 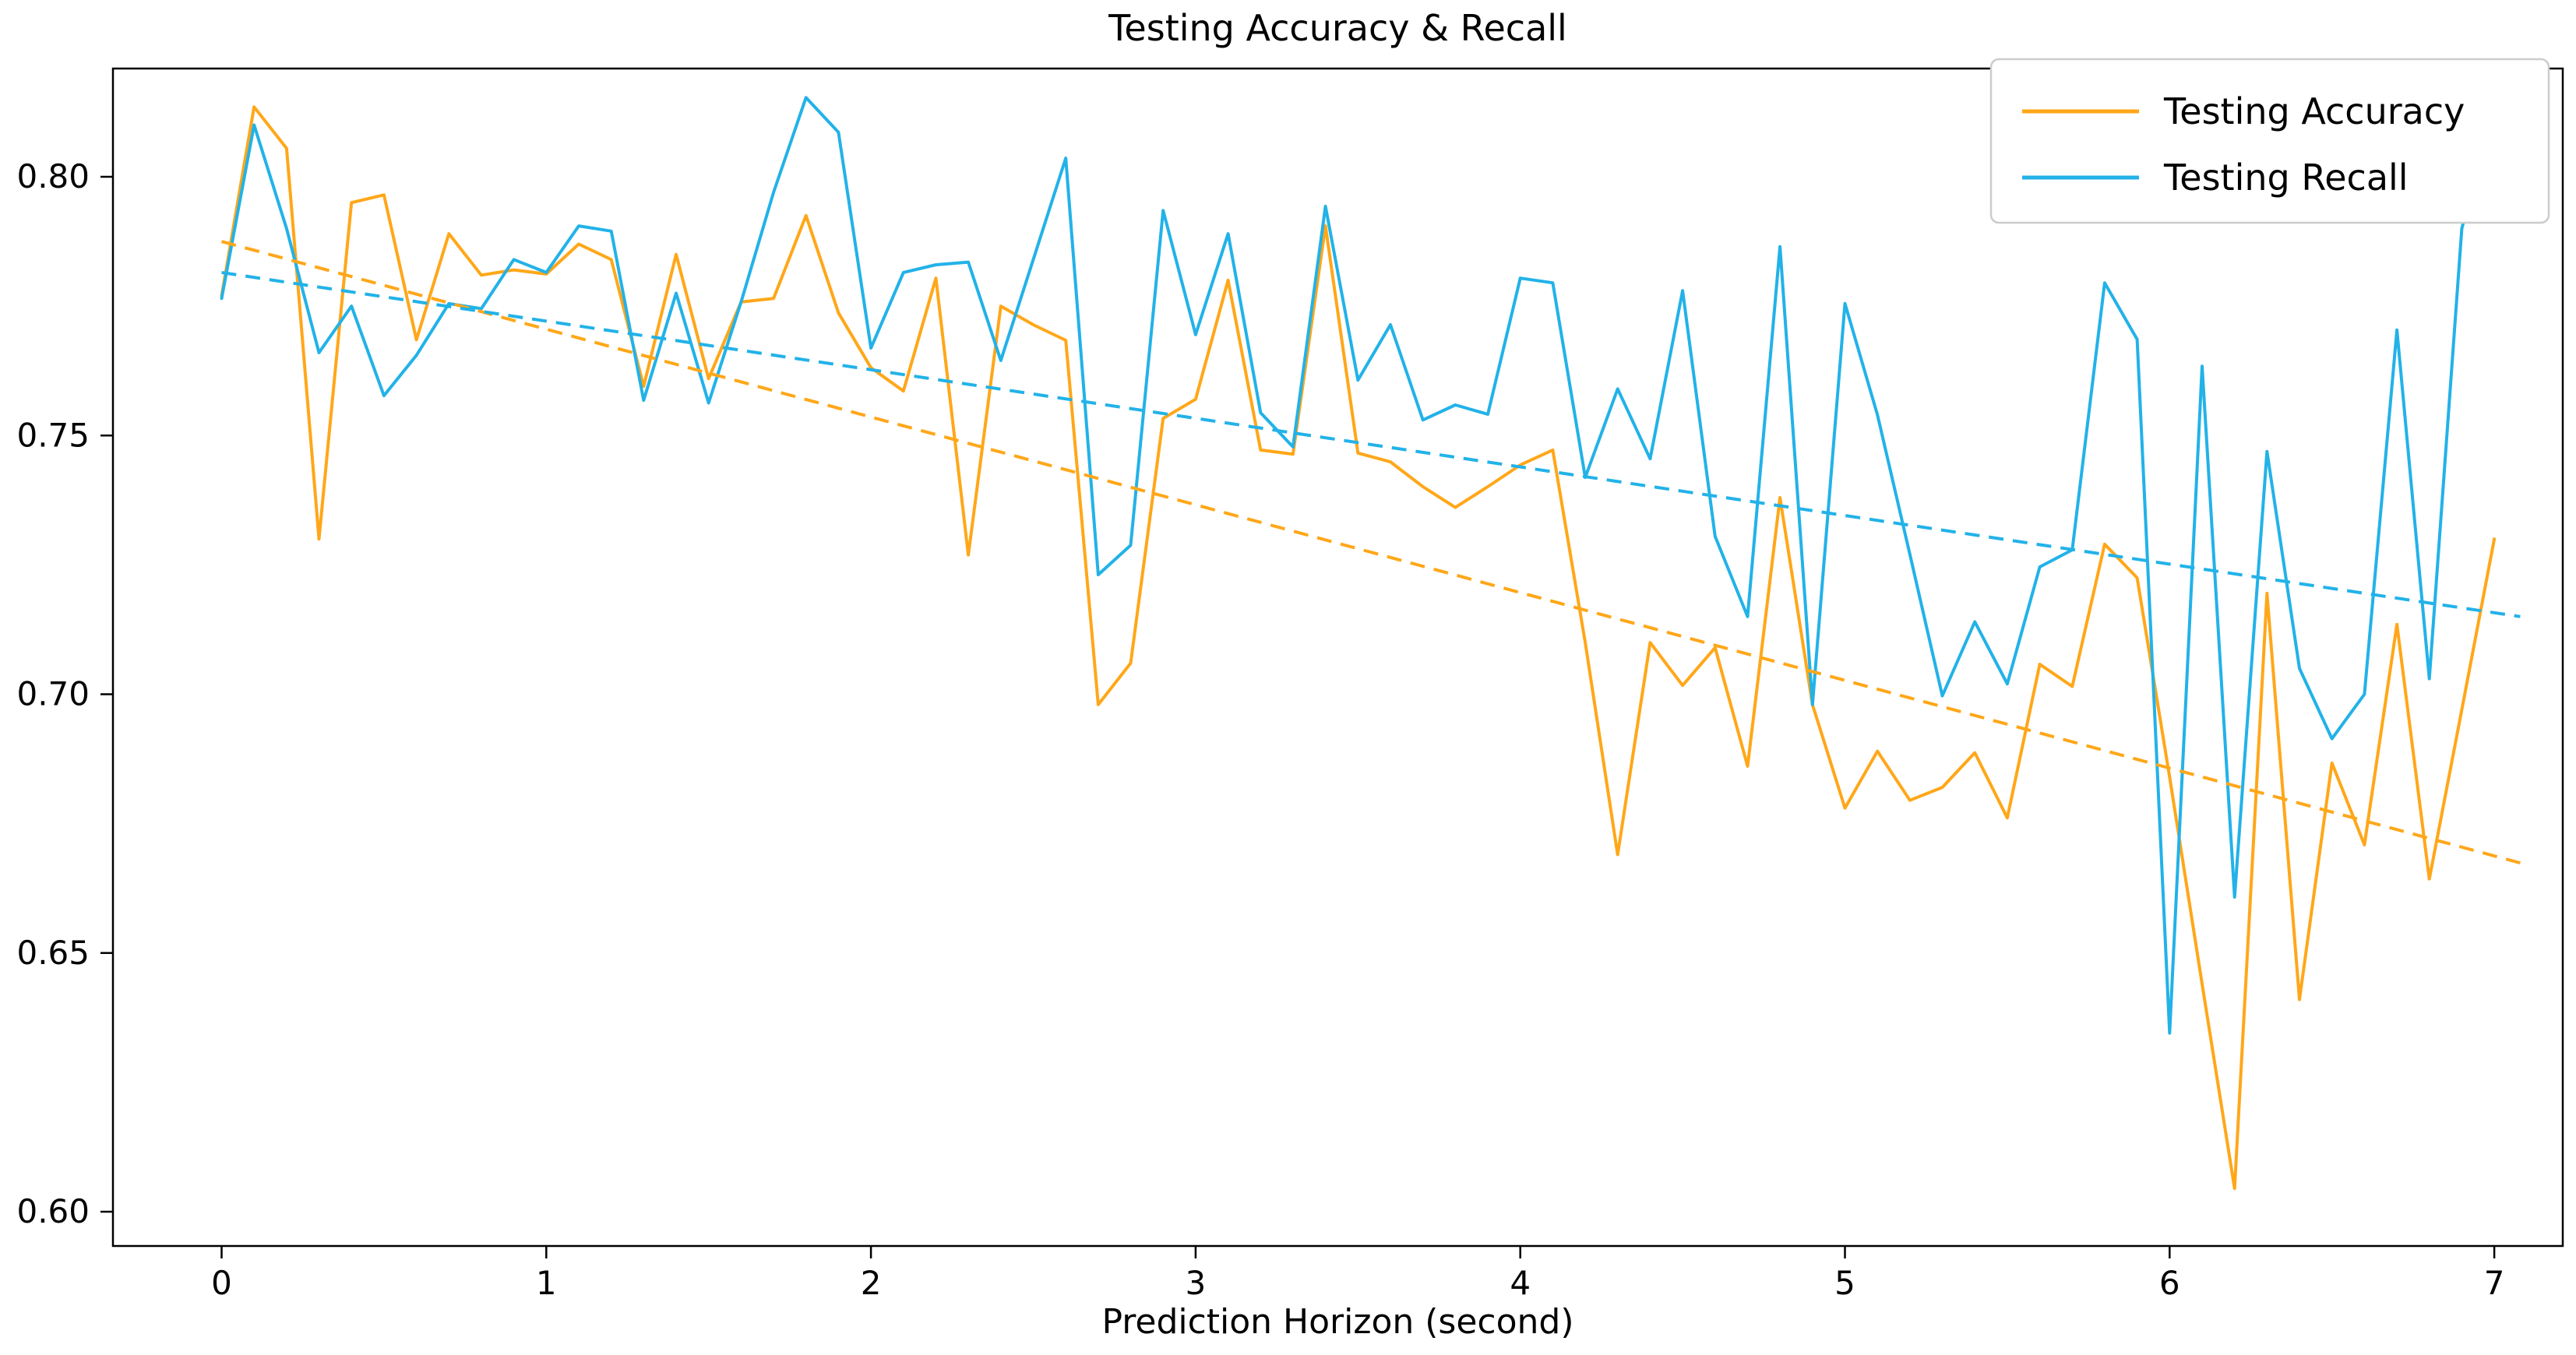 What do you see at coordinates (871, 1283) in the screenshot?
I see `x-tick-label: 2` at bounding box center [871, 1283].